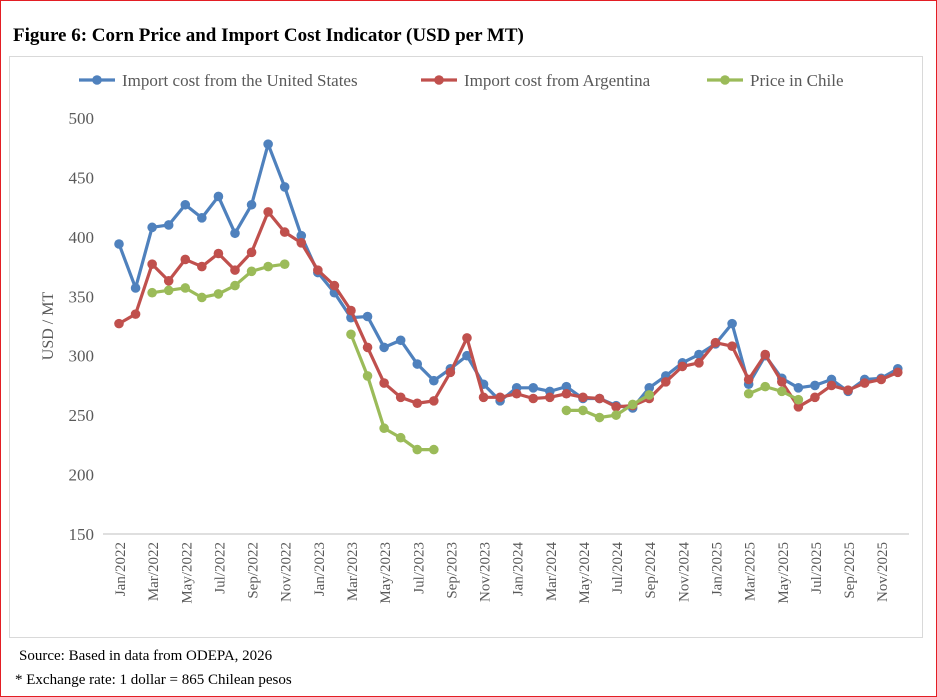 The width and height of the screenshot is (937, 697). I want to click on y-axis-label: USD / MT, so click(48, 326).